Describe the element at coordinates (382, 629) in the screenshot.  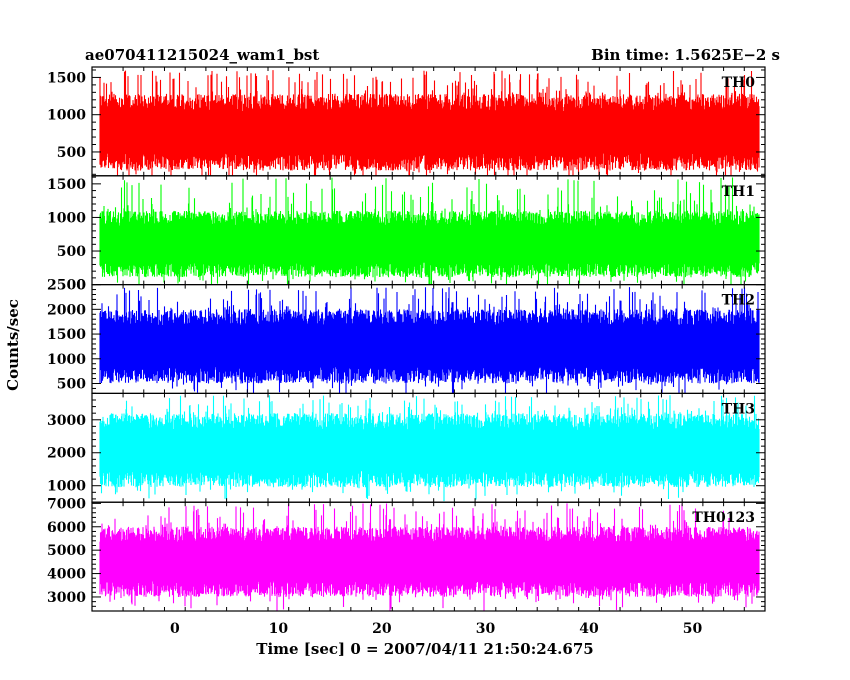
I see `x-tick-label: 20` at that location.